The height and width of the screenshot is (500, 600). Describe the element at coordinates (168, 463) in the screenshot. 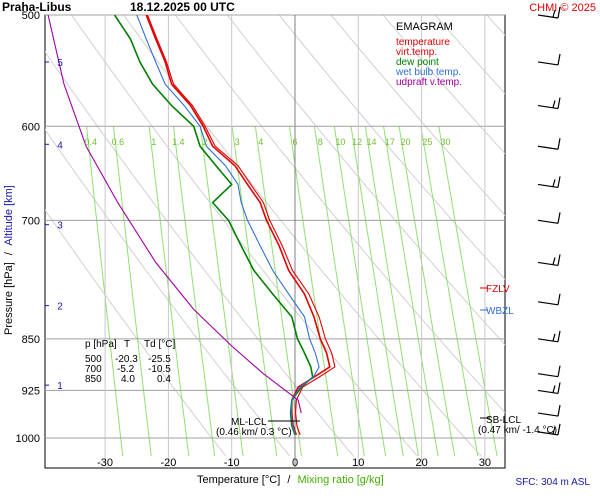

I see `temperature-tick-label: -20` at that location.